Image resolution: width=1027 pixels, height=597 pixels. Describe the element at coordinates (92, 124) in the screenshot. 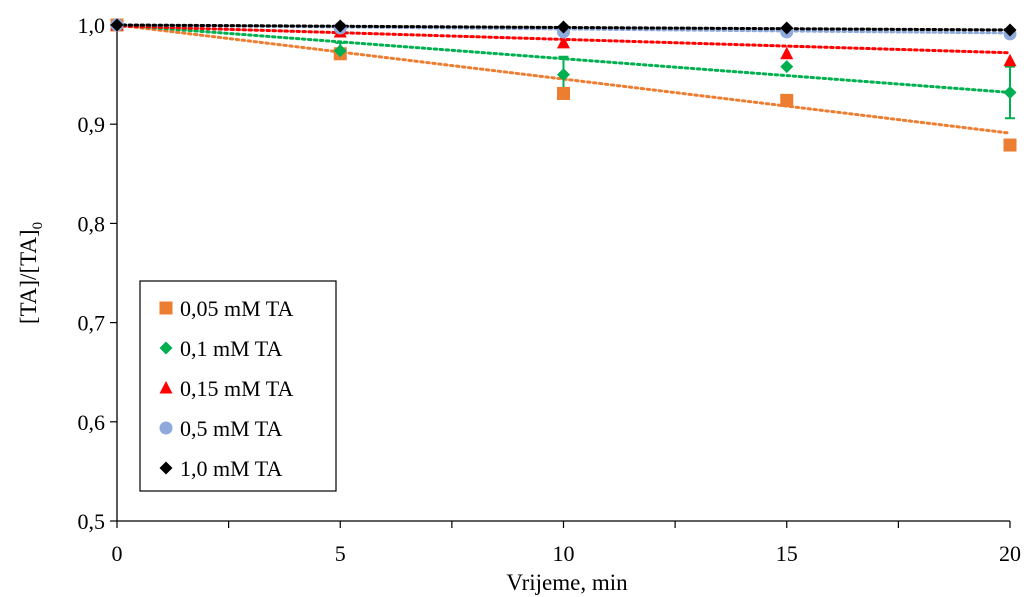

I see `y-tick-label: 0,9` at that location.